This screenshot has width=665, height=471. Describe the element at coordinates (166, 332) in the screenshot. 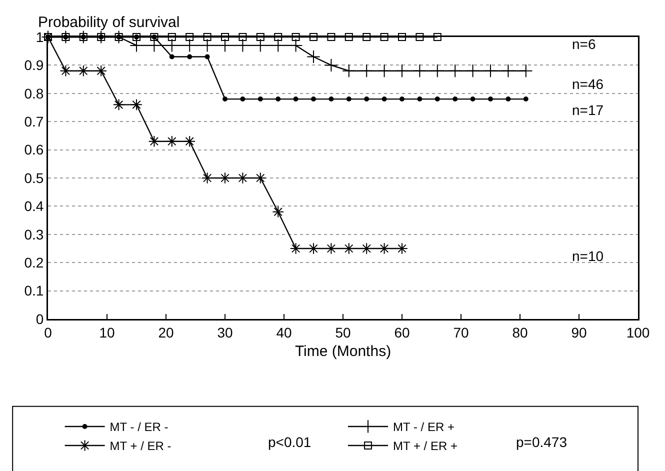

I see `x-tick-label: 20` at that location.